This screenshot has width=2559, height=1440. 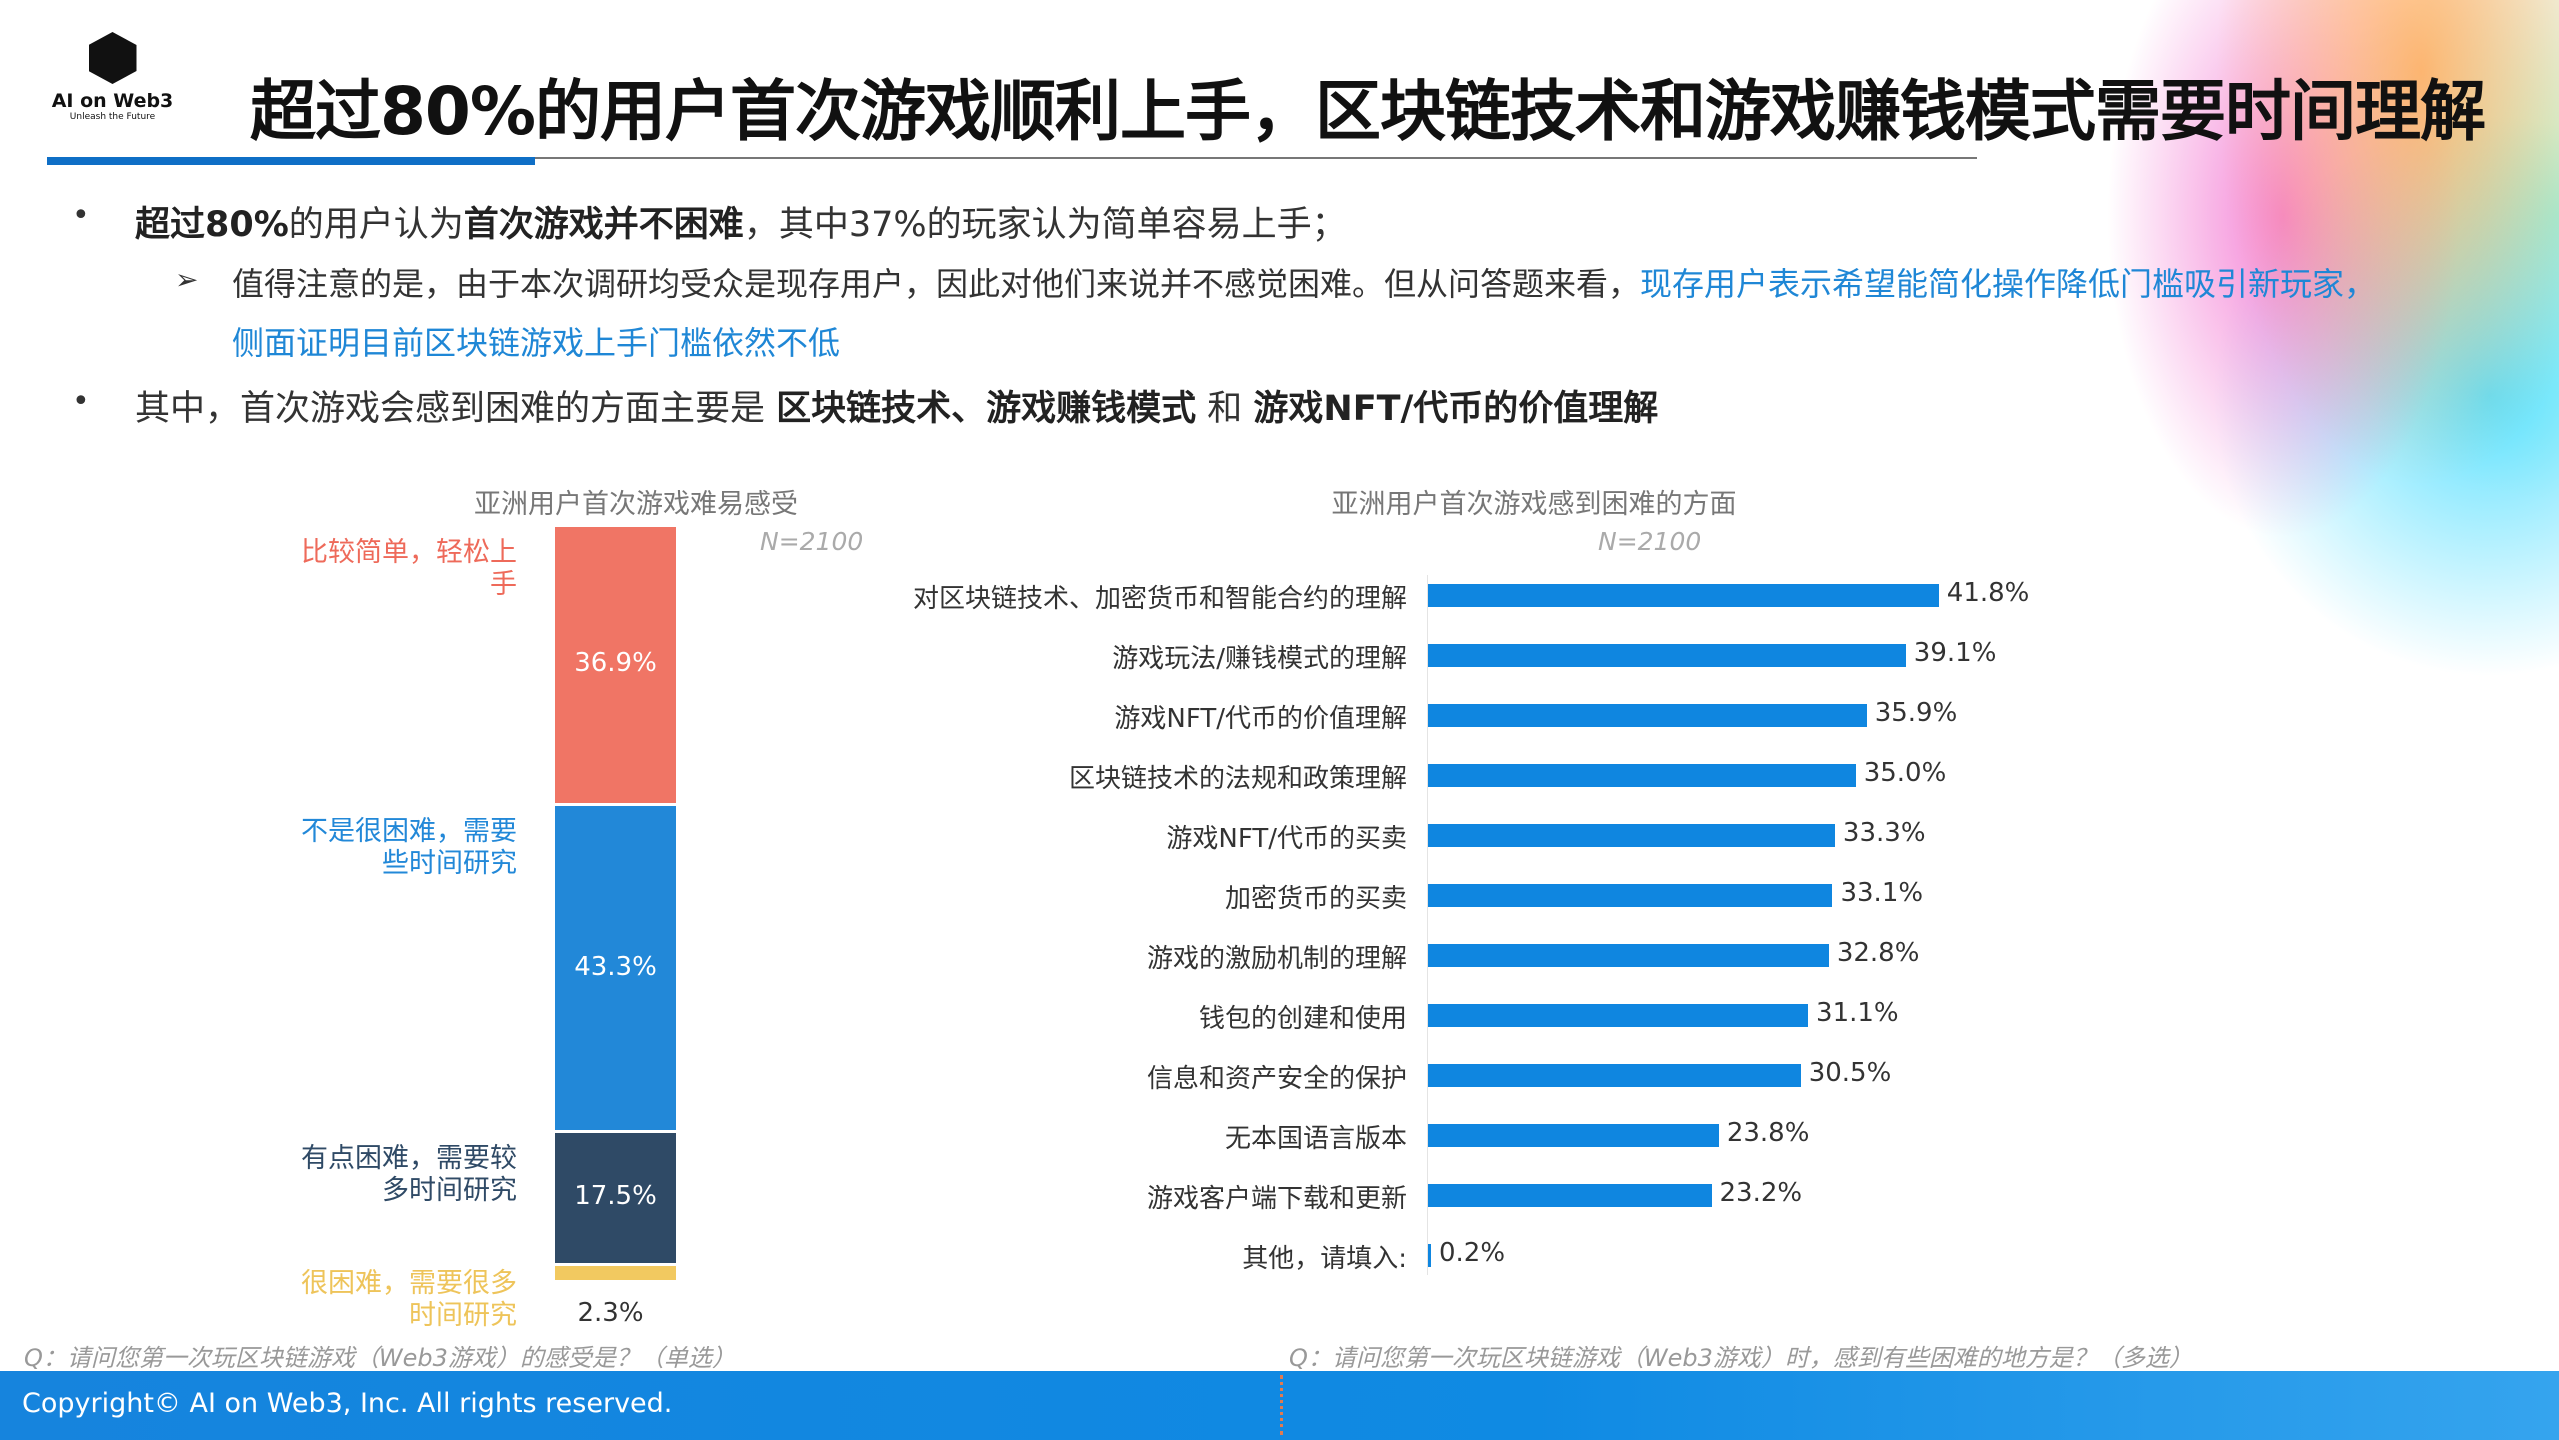 I want to click on bar-category-label: 无本国语言版本, so click(x=1315, y=1139).